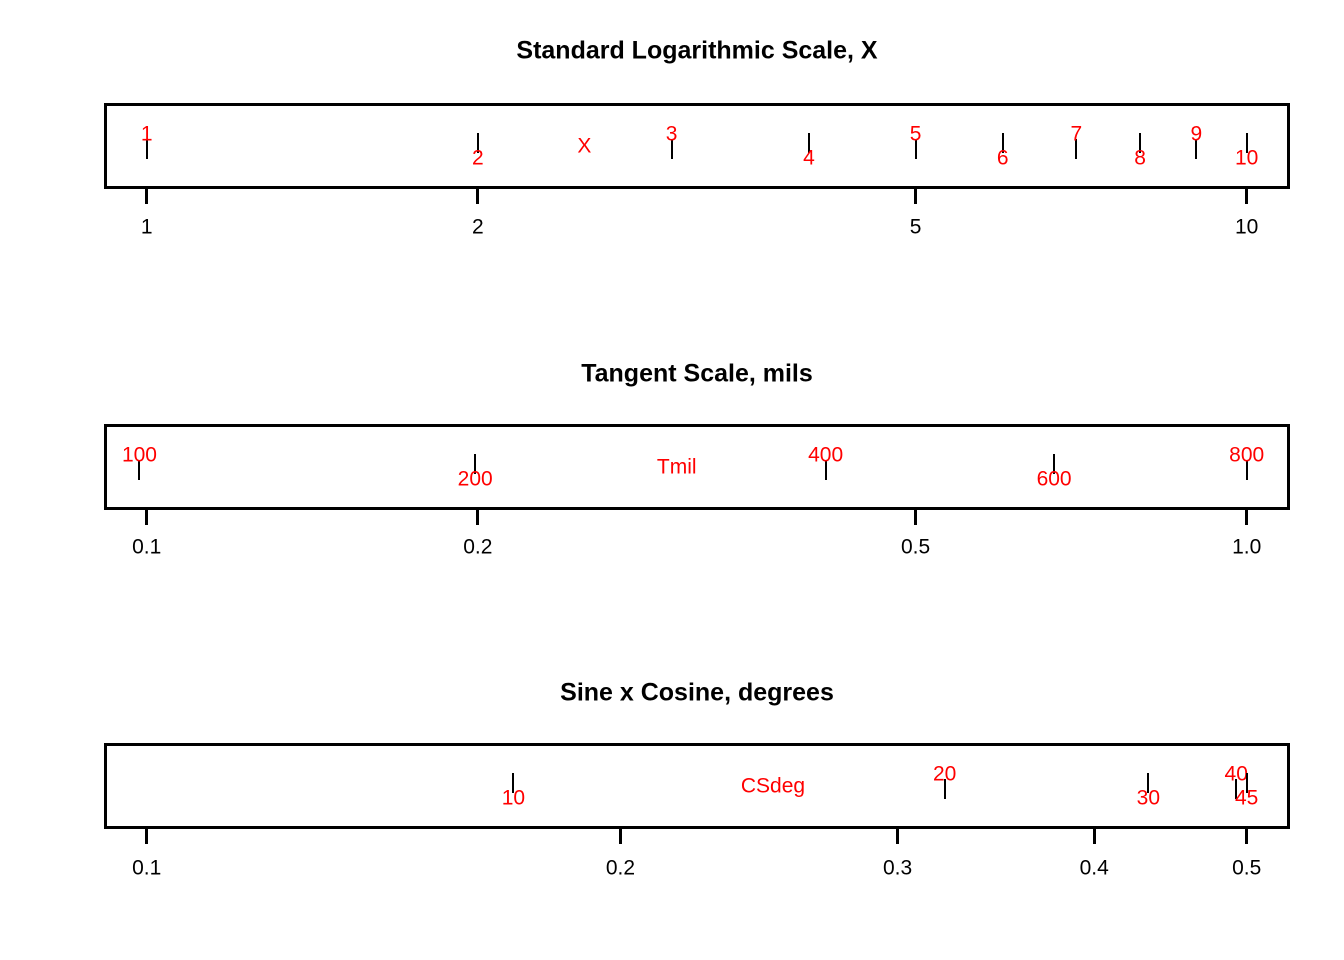  Describe the element at coordinates (773, 786) in the screenshot. I see `scale-name-label: CSdeg` at that location.